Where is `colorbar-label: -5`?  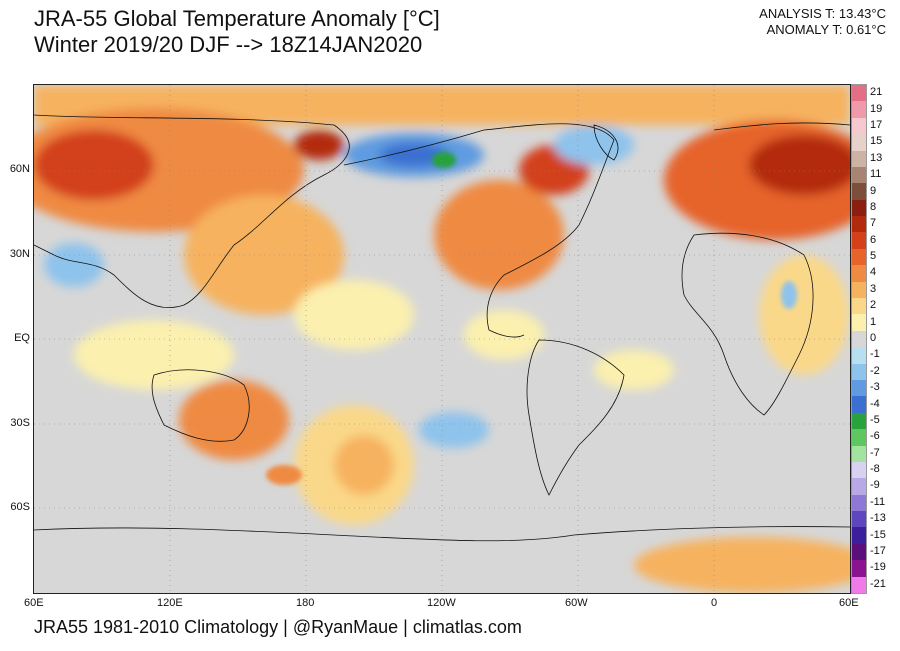 colorbar-label: -5 is located at coordinates (875, 419).